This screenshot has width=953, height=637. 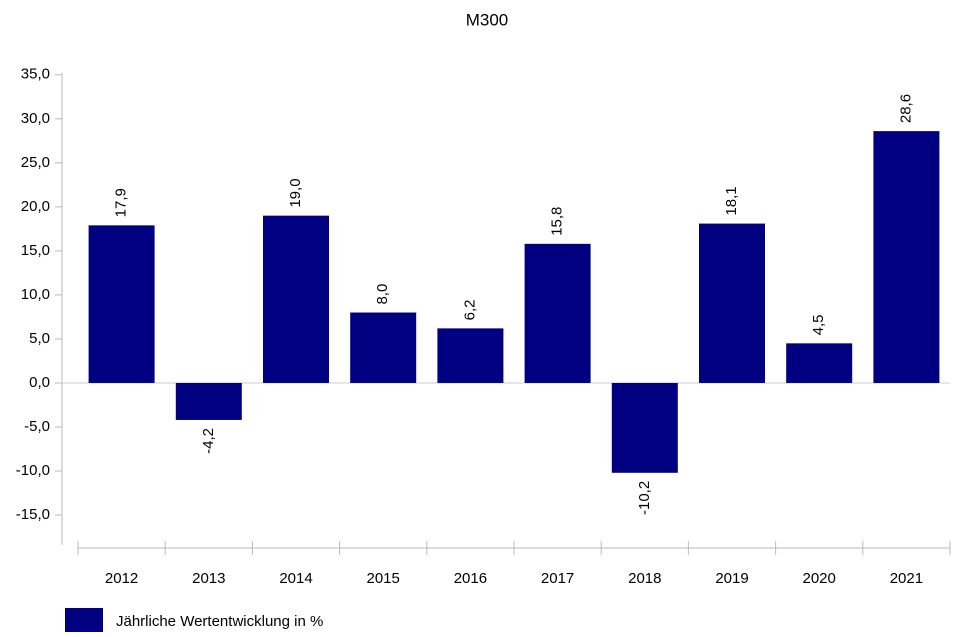 What do you see at coordinates (731, 200) in the screenshot?
I see `data-label: 18,1` at bounding box center [731, 200].